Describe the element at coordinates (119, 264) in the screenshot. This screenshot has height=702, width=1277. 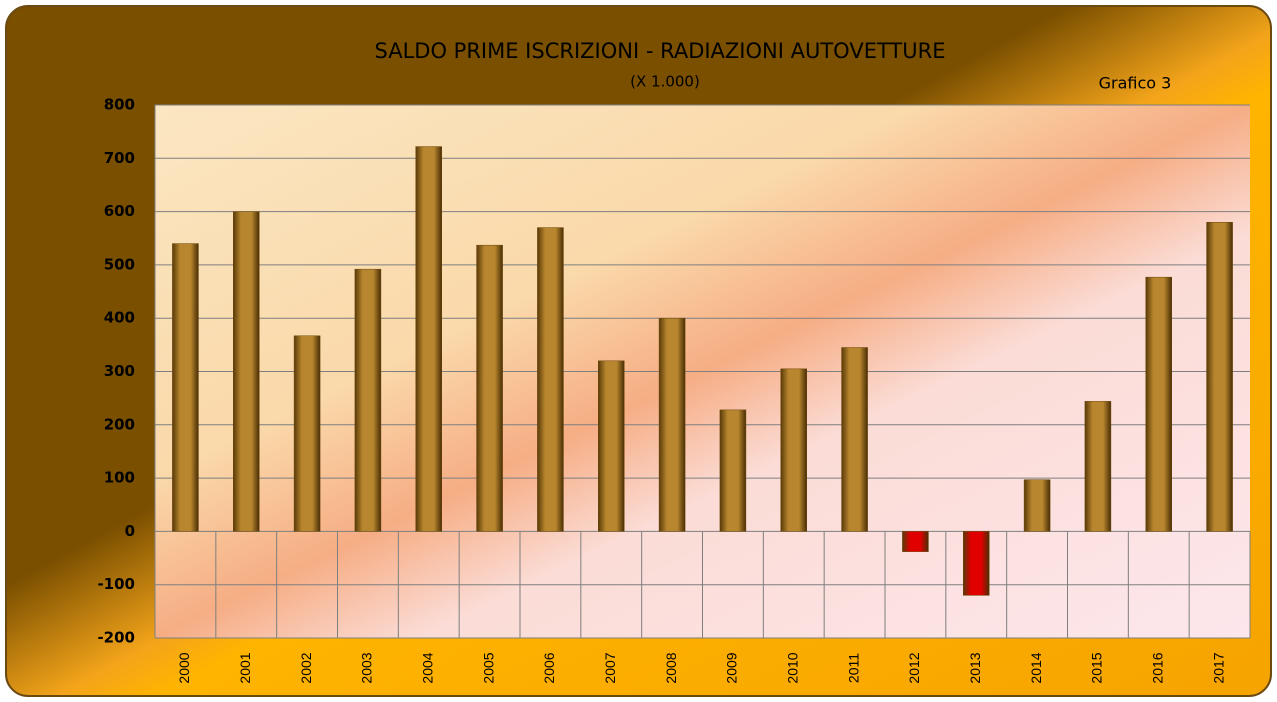
I see `y-tick-label: 500` at that location.